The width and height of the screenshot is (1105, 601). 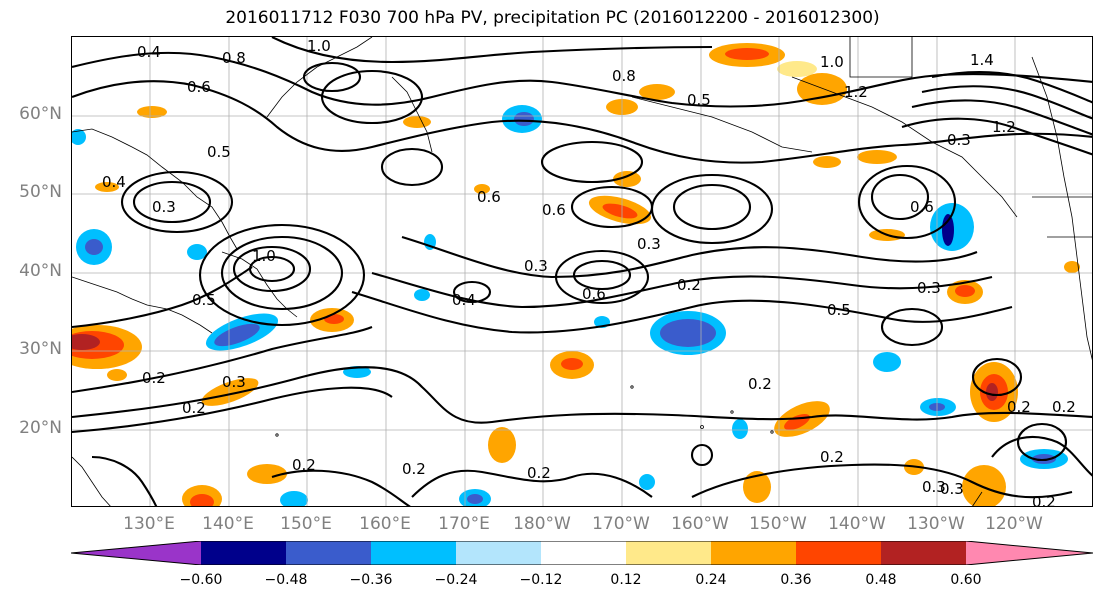 What do you see at coordinates (700, 524) in the screenshot?
I see `lon-label-160w: 160°W` at bounding box center [700, 524].